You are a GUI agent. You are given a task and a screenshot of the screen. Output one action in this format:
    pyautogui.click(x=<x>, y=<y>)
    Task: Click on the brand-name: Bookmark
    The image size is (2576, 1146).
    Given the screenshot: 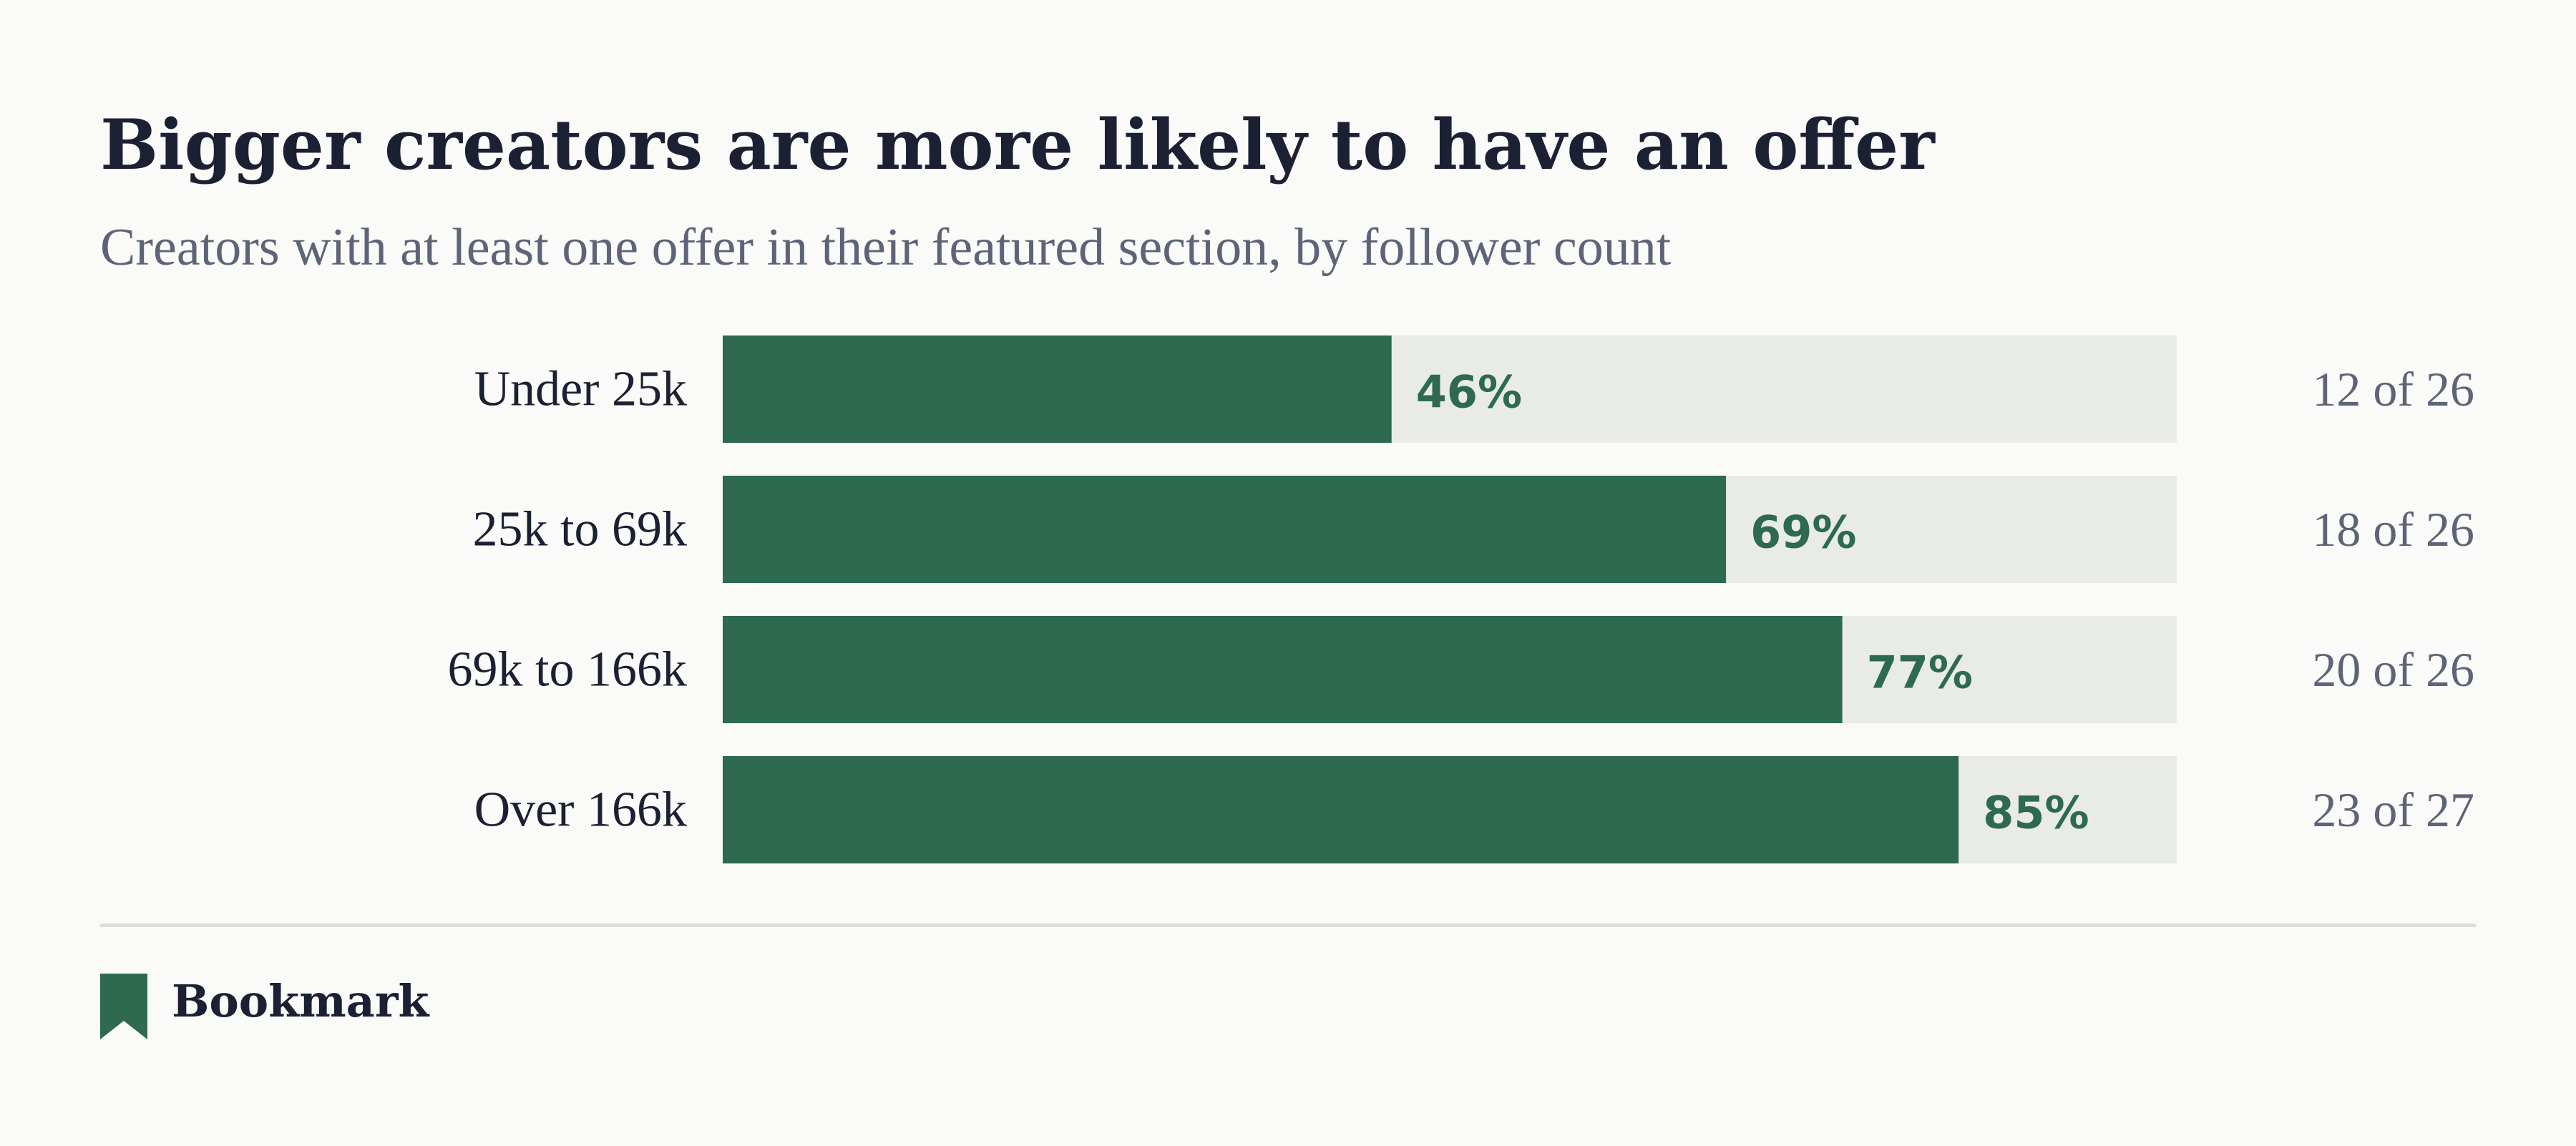 What is the action you would take?
    pyautogui.click(x=300, y=1001)
    